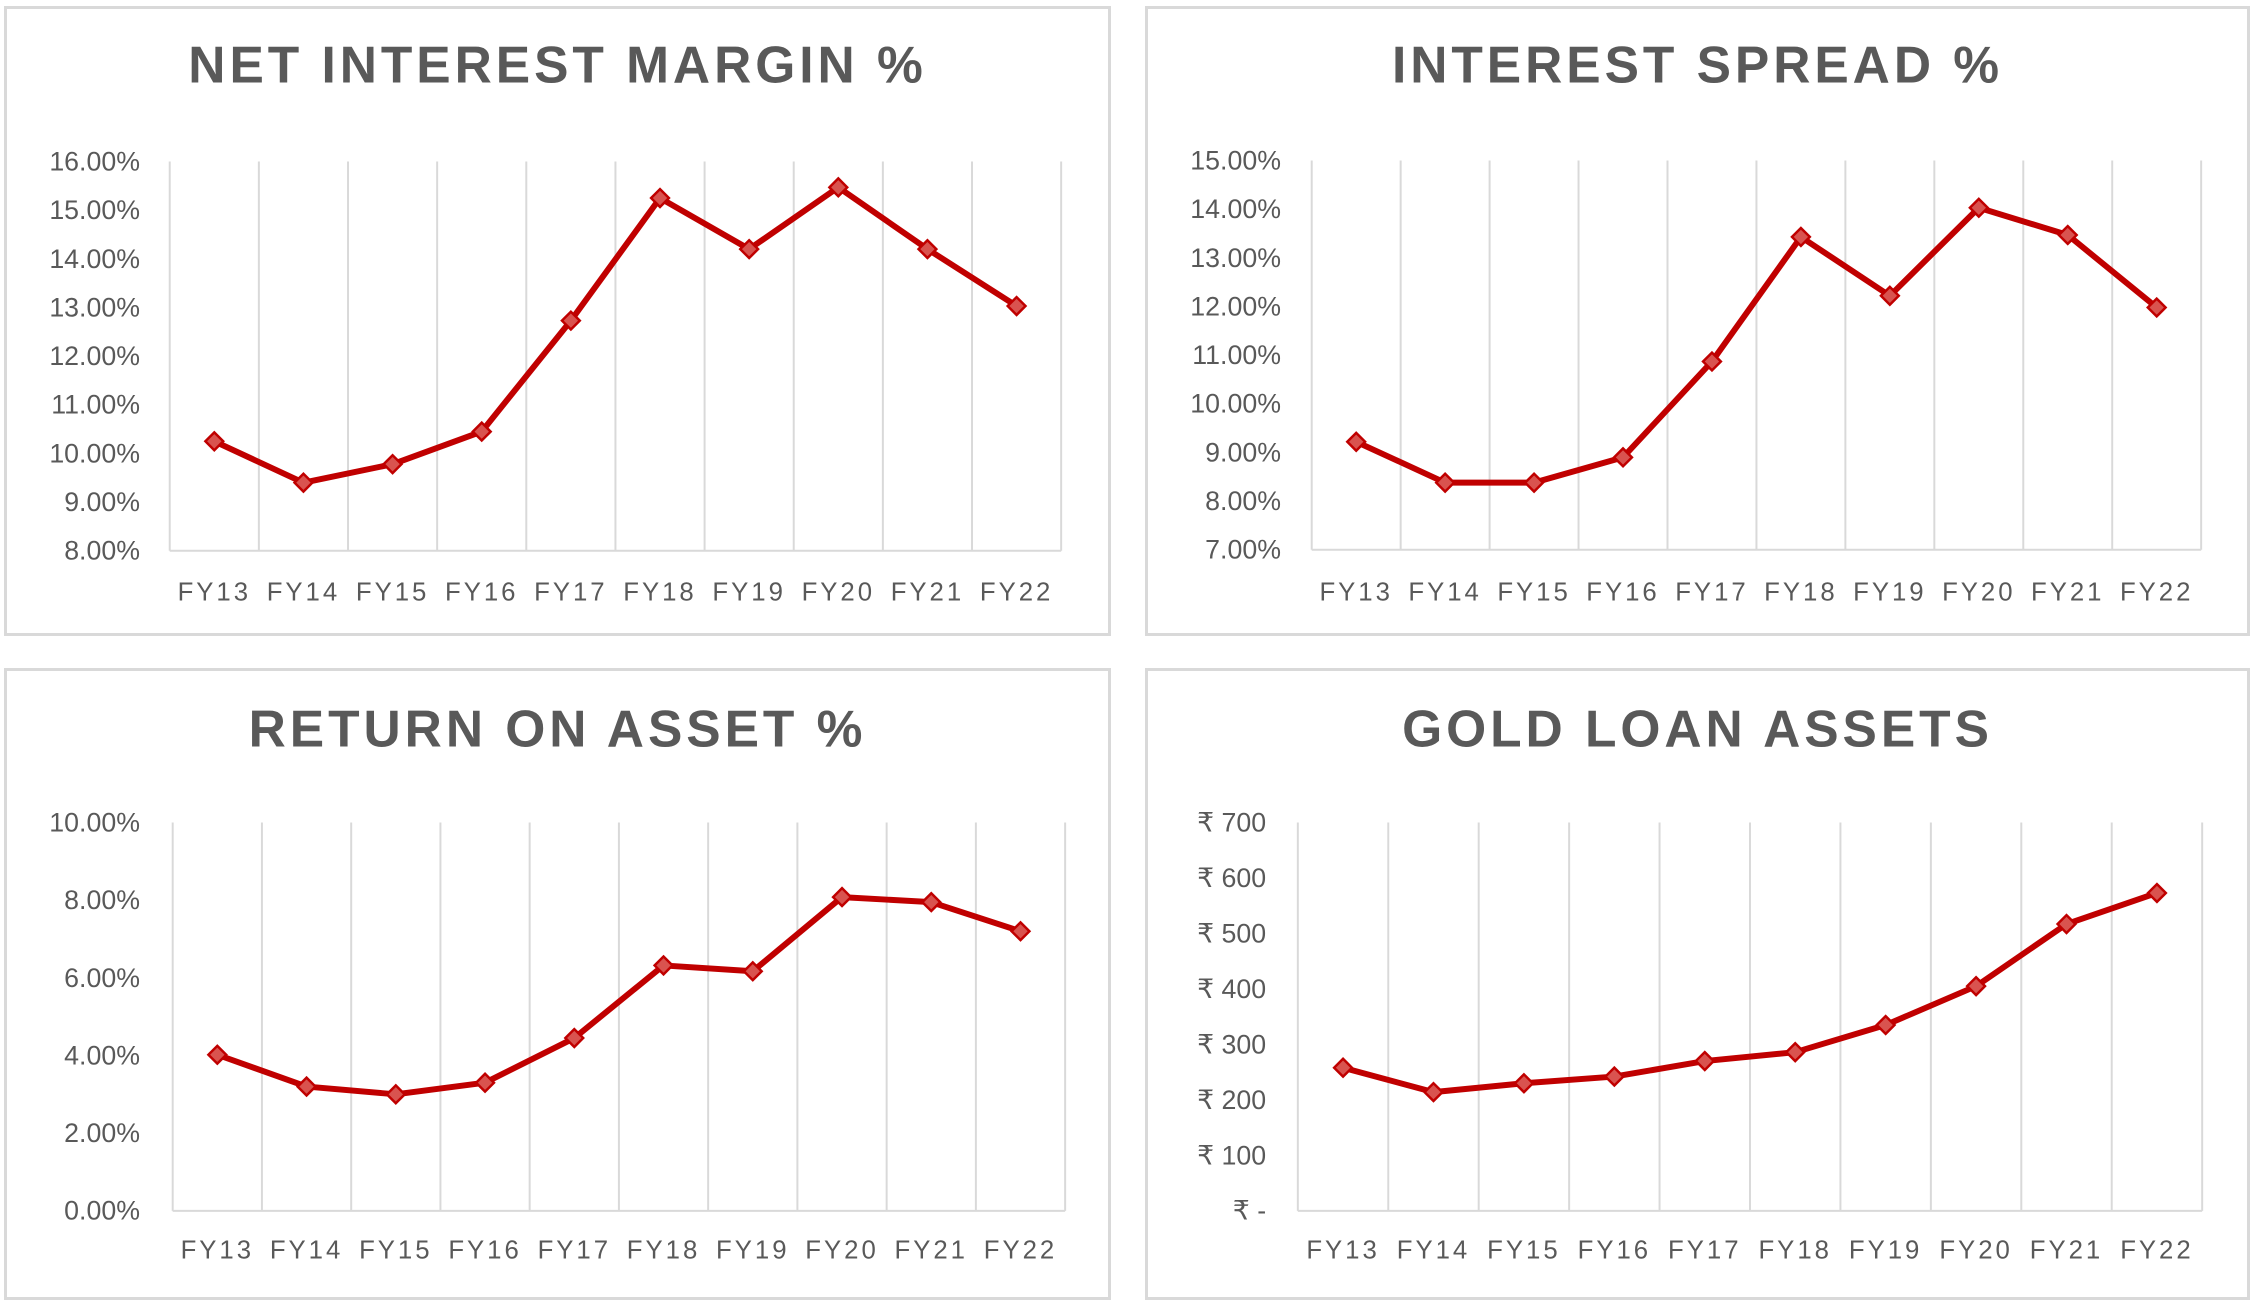 This screenshot has height=1304, width=2256. Describe the element at coordinates (102, 1055) in the screenshot. I see `y-tick-label: 4.00%` at that location.